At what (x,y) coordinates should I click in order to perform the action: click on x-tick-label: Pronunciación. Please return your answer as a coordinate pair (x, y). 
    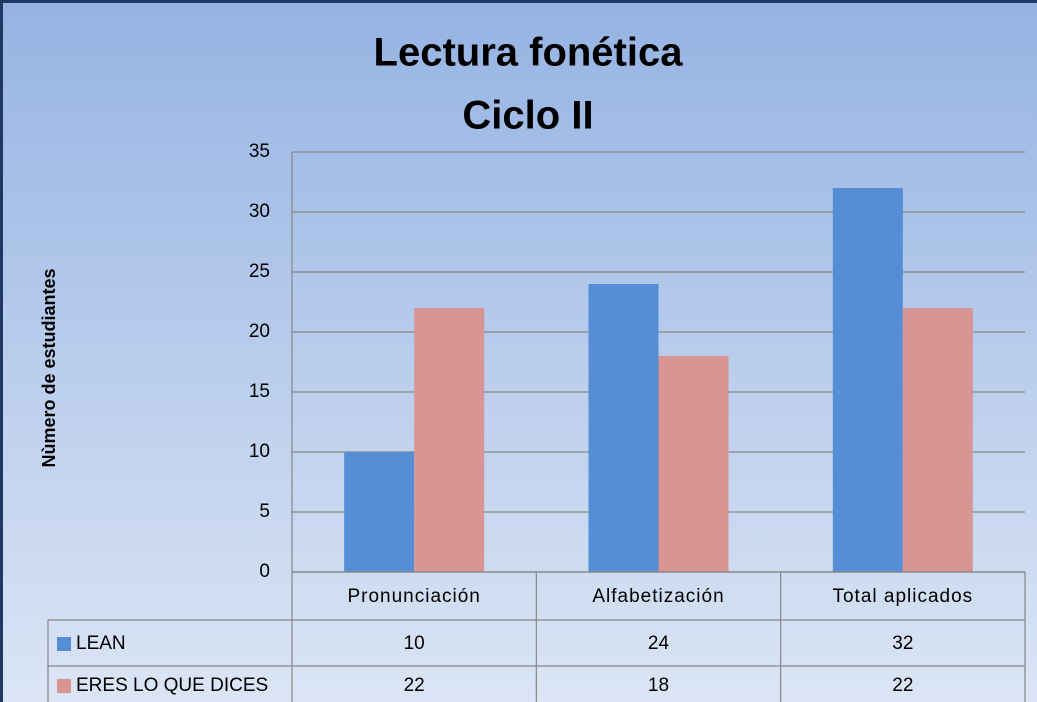
    Looking at the image, I should click on (413, 596).